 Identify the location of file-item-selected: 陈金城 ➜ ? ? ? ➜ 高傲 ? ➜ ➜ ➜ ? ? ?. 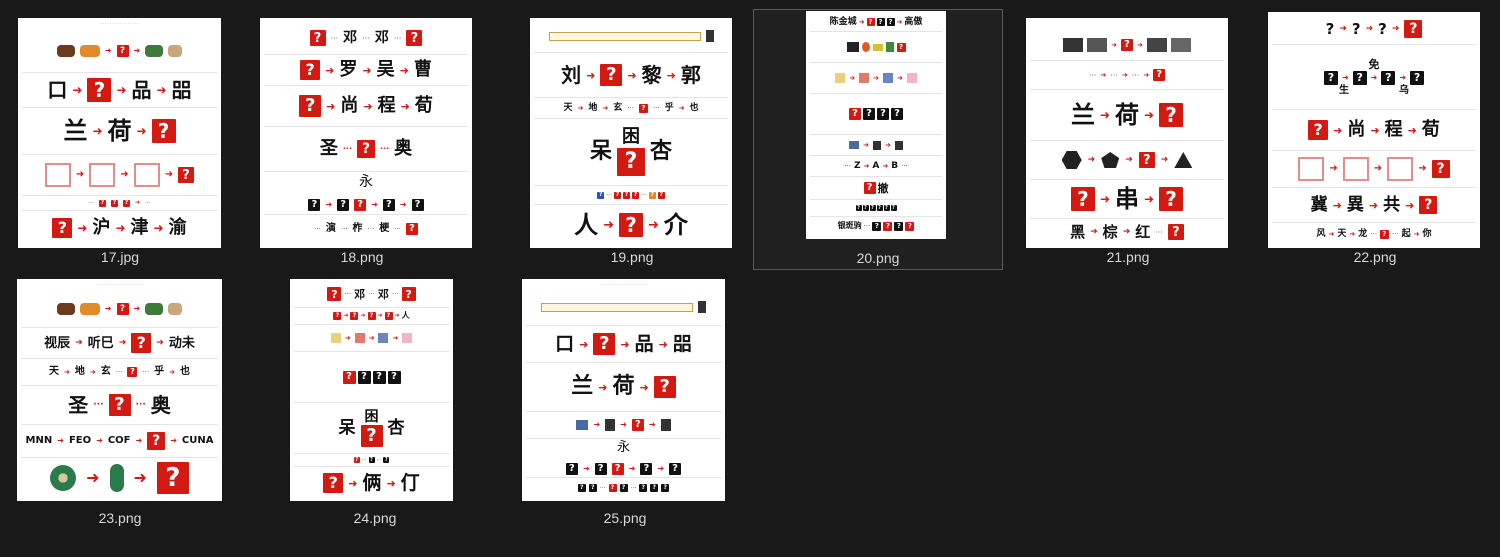
(878, 139).